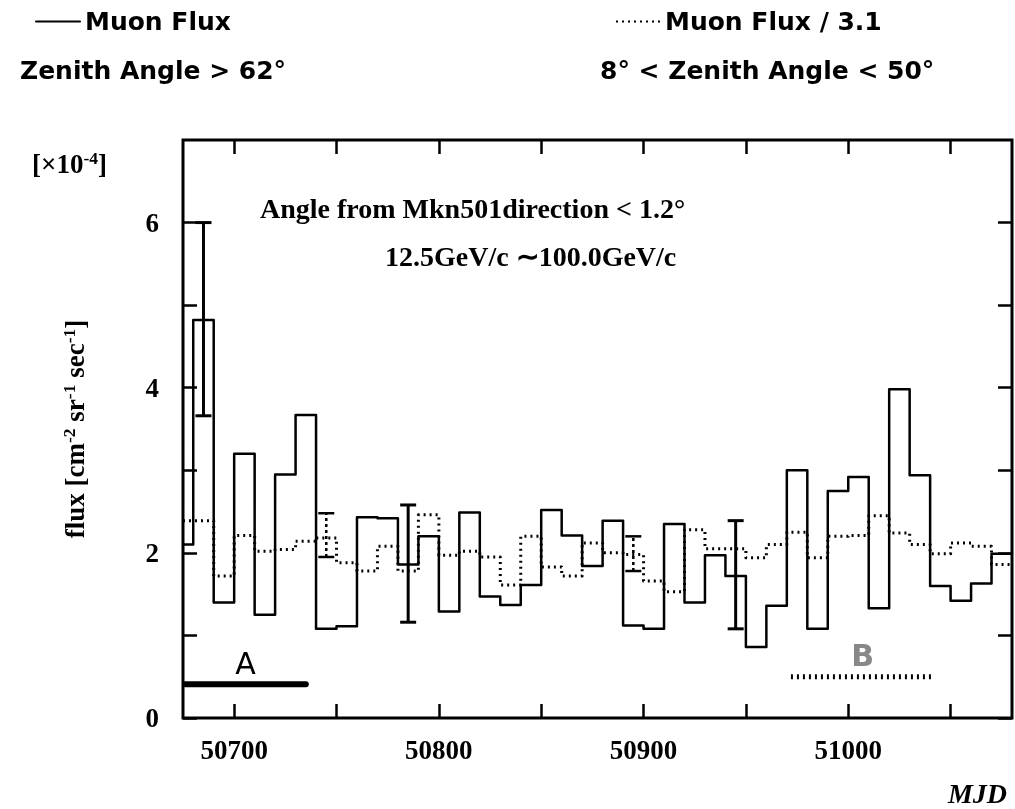 Image resolution: width=1015 pixels, height=809 pixels. Describe the element at coordinates (439, 749) in the screenshot. I see `x-tick-label: 50800` at that location.